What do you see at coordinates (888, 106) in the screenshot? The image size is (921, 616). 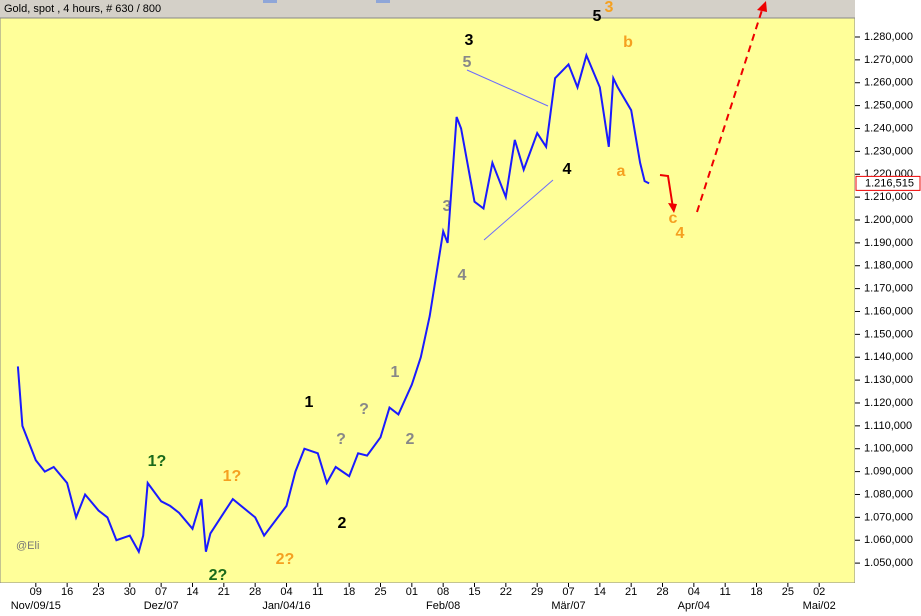 I see `y-tick-label: 1.250,000` at bounding box center [888, 106].